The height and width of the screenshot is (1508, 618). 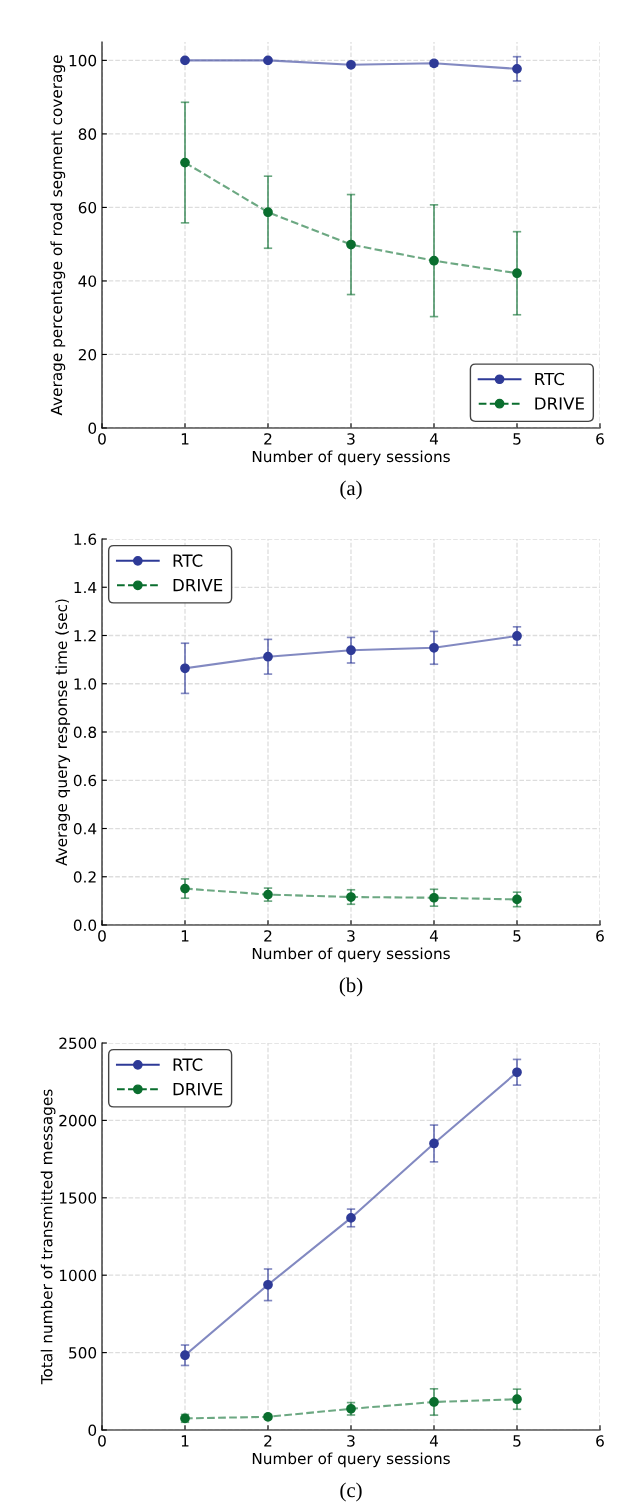 What do you see at coordinates (87, 354) in the screenshot?
I see `y-tick-label: 20` at bounding box center [87, 354].